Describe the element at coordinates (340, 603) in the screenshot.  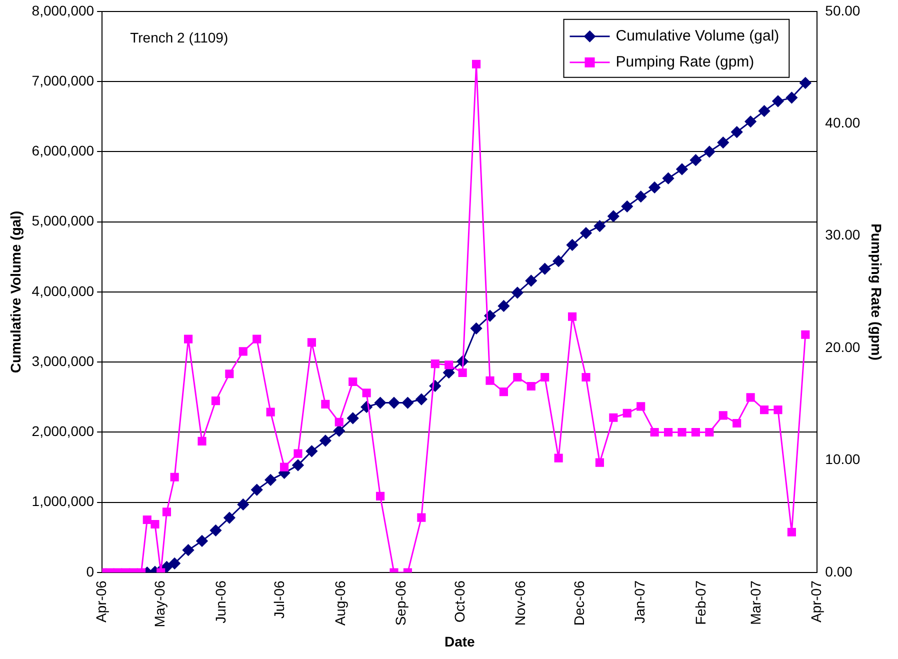
I see `x-tick-label: Aug-06` at that location.